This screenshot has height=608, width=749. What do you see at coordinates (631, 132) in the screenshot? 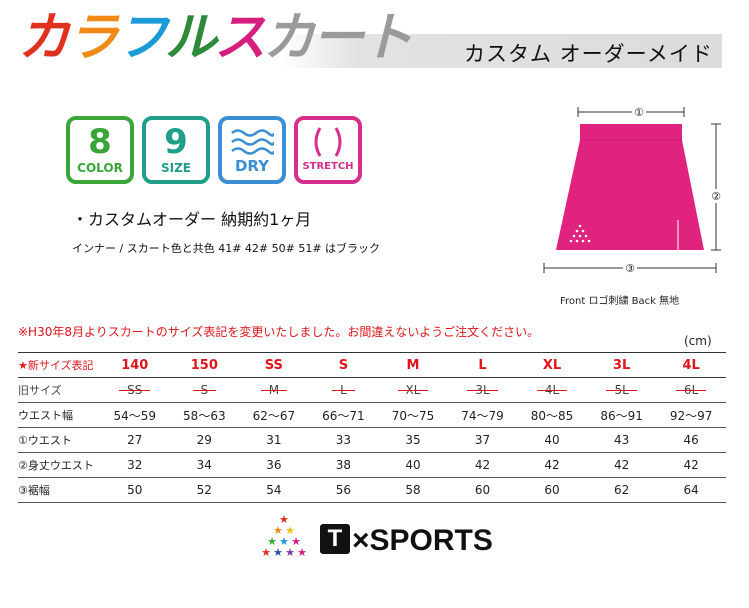
I see `skirt-waistband` at bounding box center [631, 132].